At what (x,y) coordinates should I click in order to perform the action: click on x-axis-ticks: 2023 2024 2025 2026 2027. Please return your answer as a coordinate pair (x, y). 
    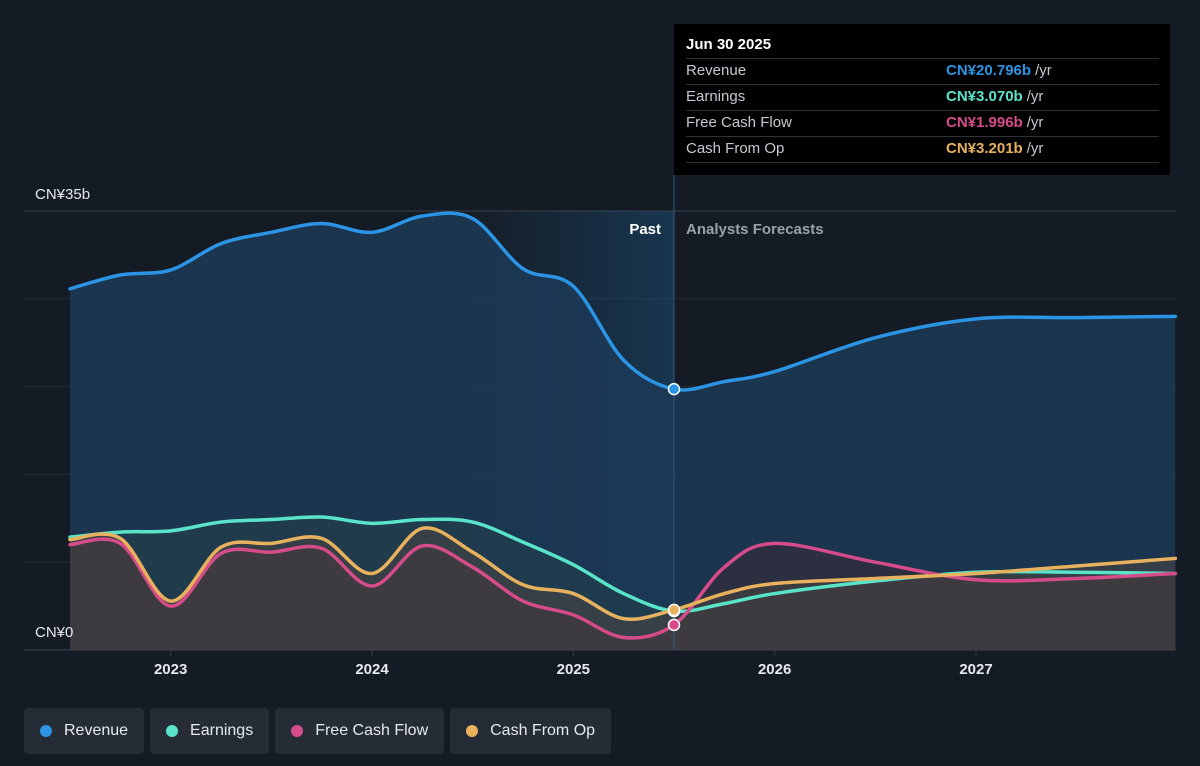
    Looking at the image, I should click on (573, 664).